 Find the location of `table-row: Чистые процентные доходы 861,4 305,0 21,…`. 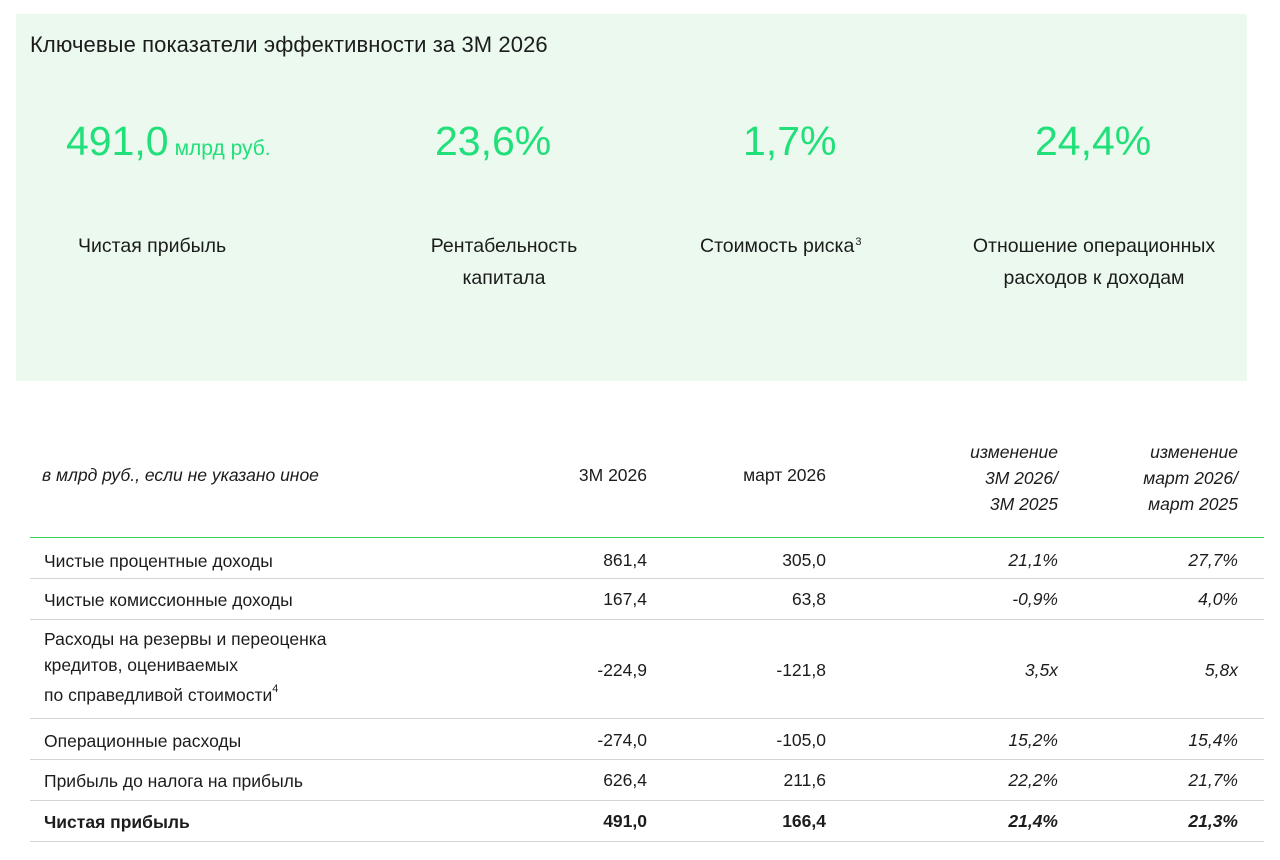

table-row: Чистые процентные доходы 861,4 305,0 21,… is located at coordinates (647, 558).